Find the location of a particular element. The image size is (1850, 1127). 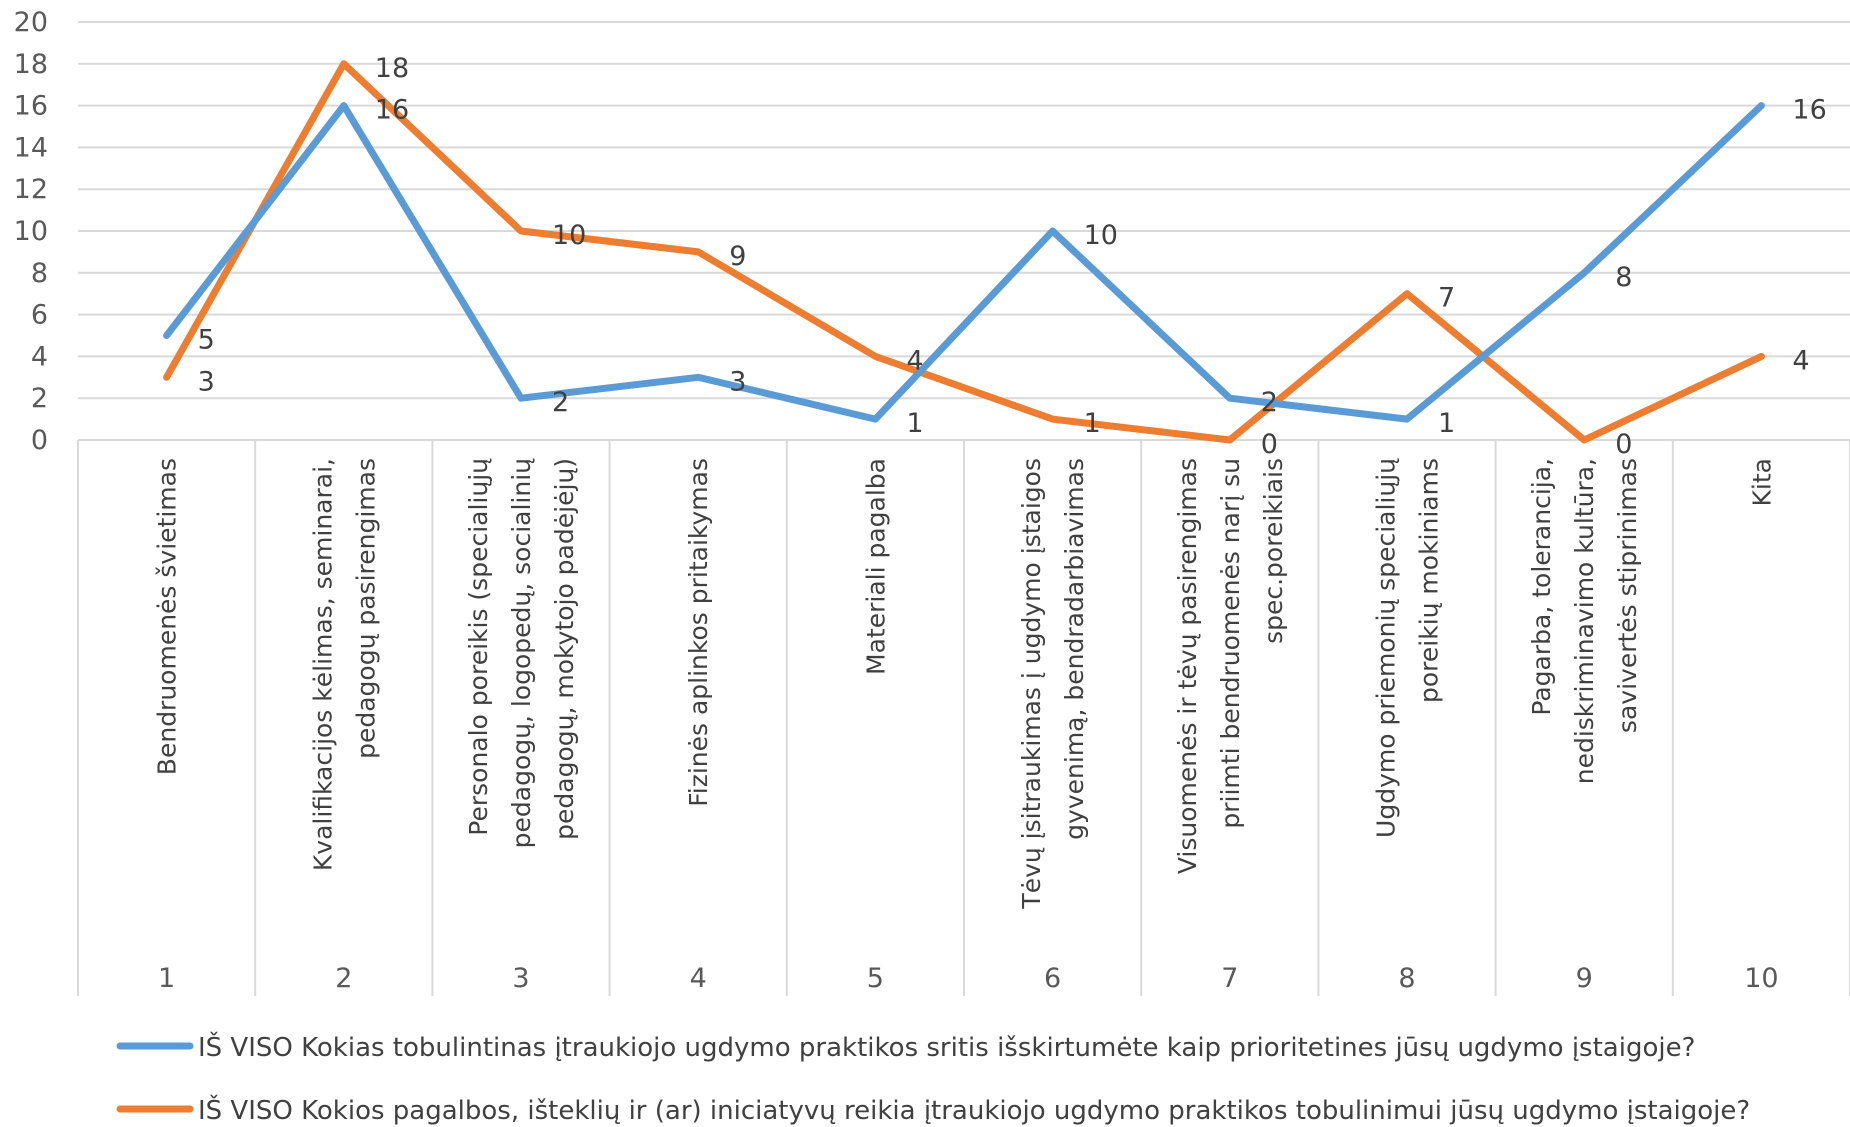

data-label-series-2: 3 is located at coordinates (206, 381).